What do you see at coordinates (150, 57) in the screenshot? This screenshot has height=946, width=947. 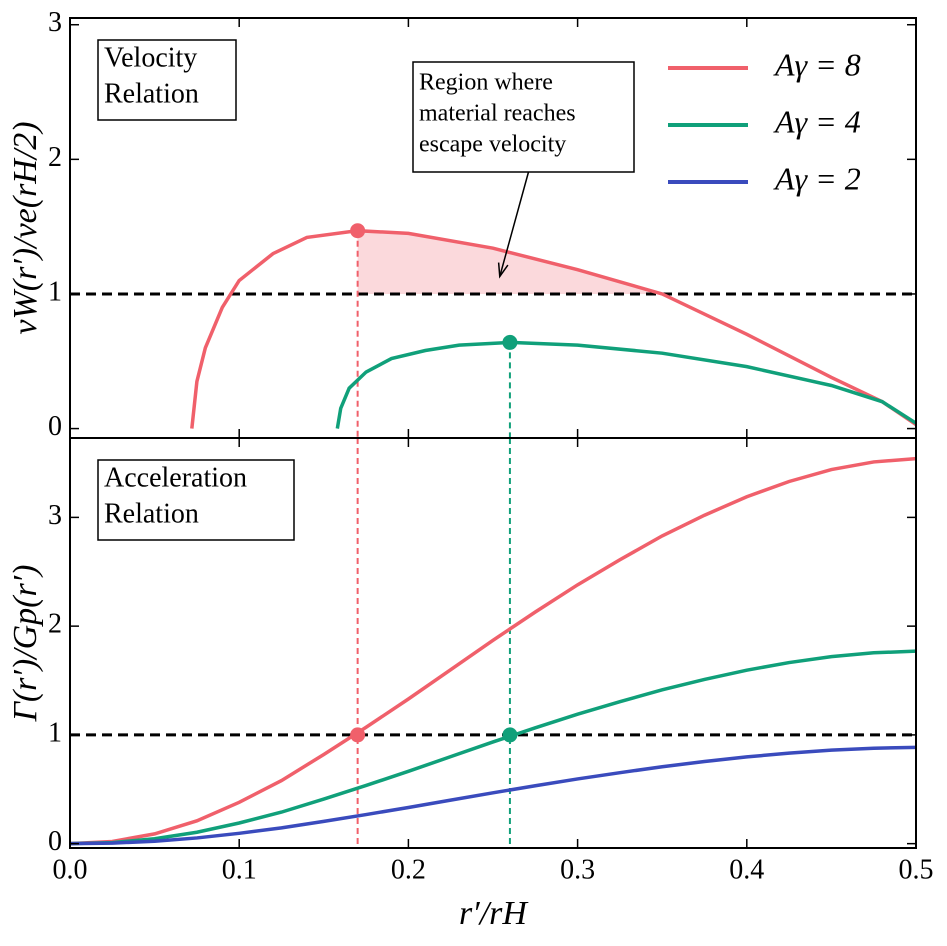 I see `panel-label: Velocity` at bounding box center [150, 57].